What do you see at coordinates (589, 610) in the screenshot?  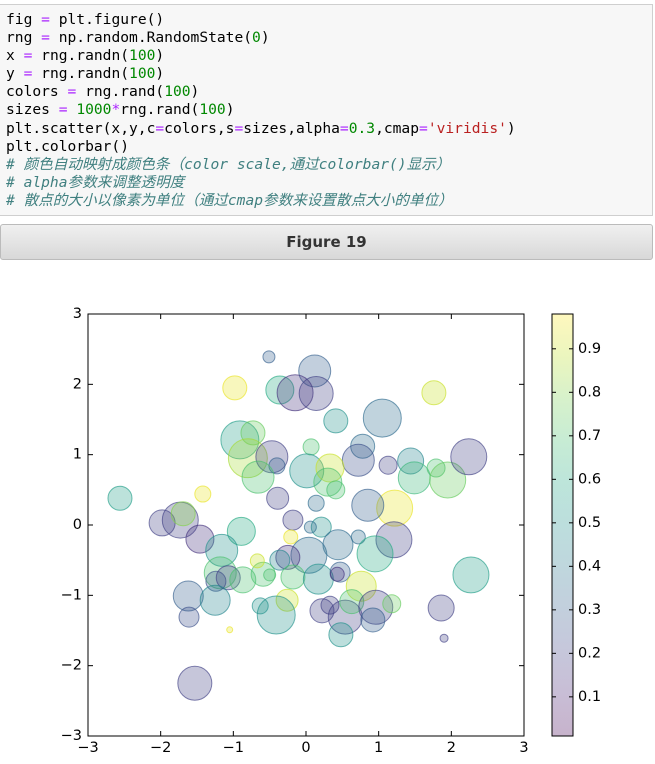 I see `colorbar-tick-label: 0.3` at bounding box center [589, 610].